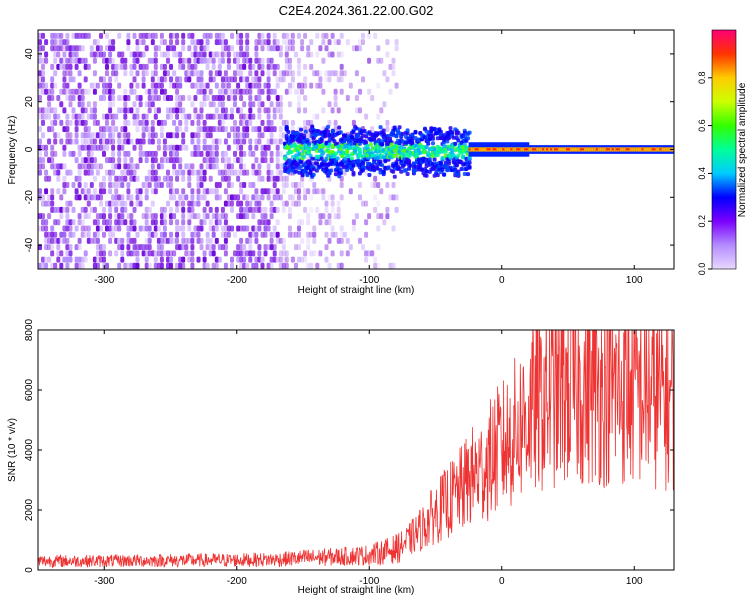 The width and height of the screenshot is (750, 605). Describe the element at coordinates (702, 221) in the screenshot. I see `colorbar-tick-label: 0.2` at that location.